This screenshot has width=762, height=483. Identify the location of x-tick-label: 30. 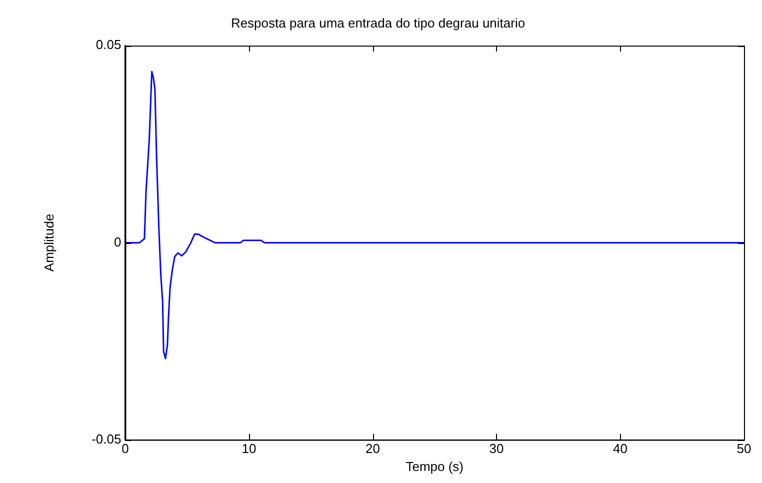
(496, 448).